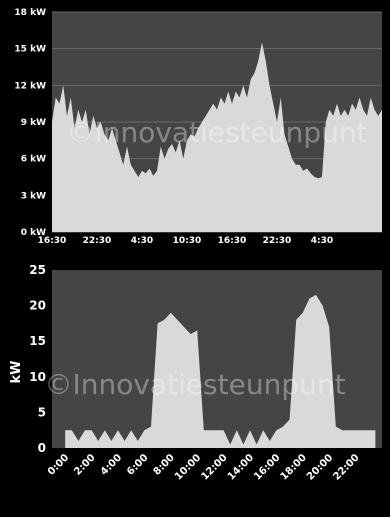 The image size is (390, 517). Describe the element at coordinates (37, 377) in the screenshot. I see `bottom-y-tick-label: 10` at that location.